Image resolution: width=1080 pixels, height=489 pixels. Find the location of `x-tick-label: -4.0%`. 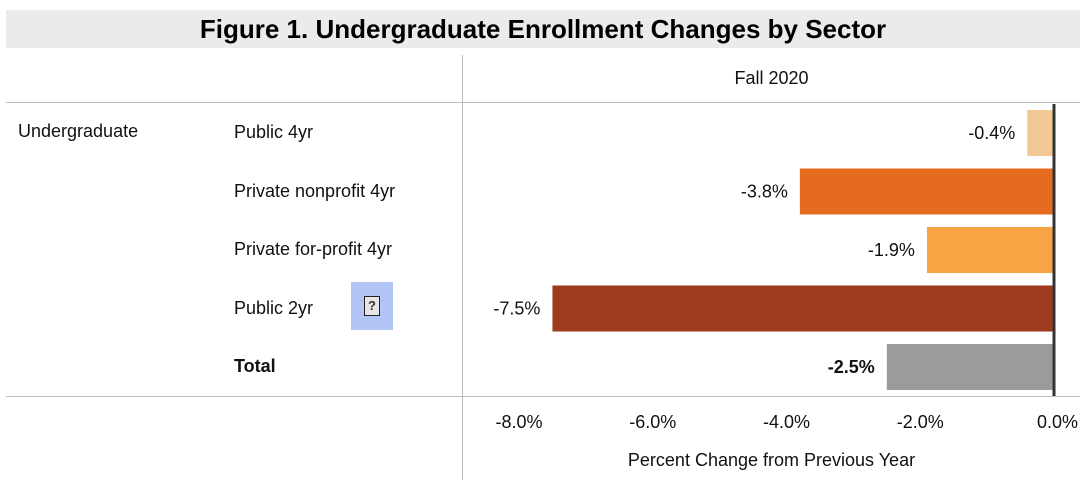

x-tick-label: -4.0% is located at coordinates (786, 422).